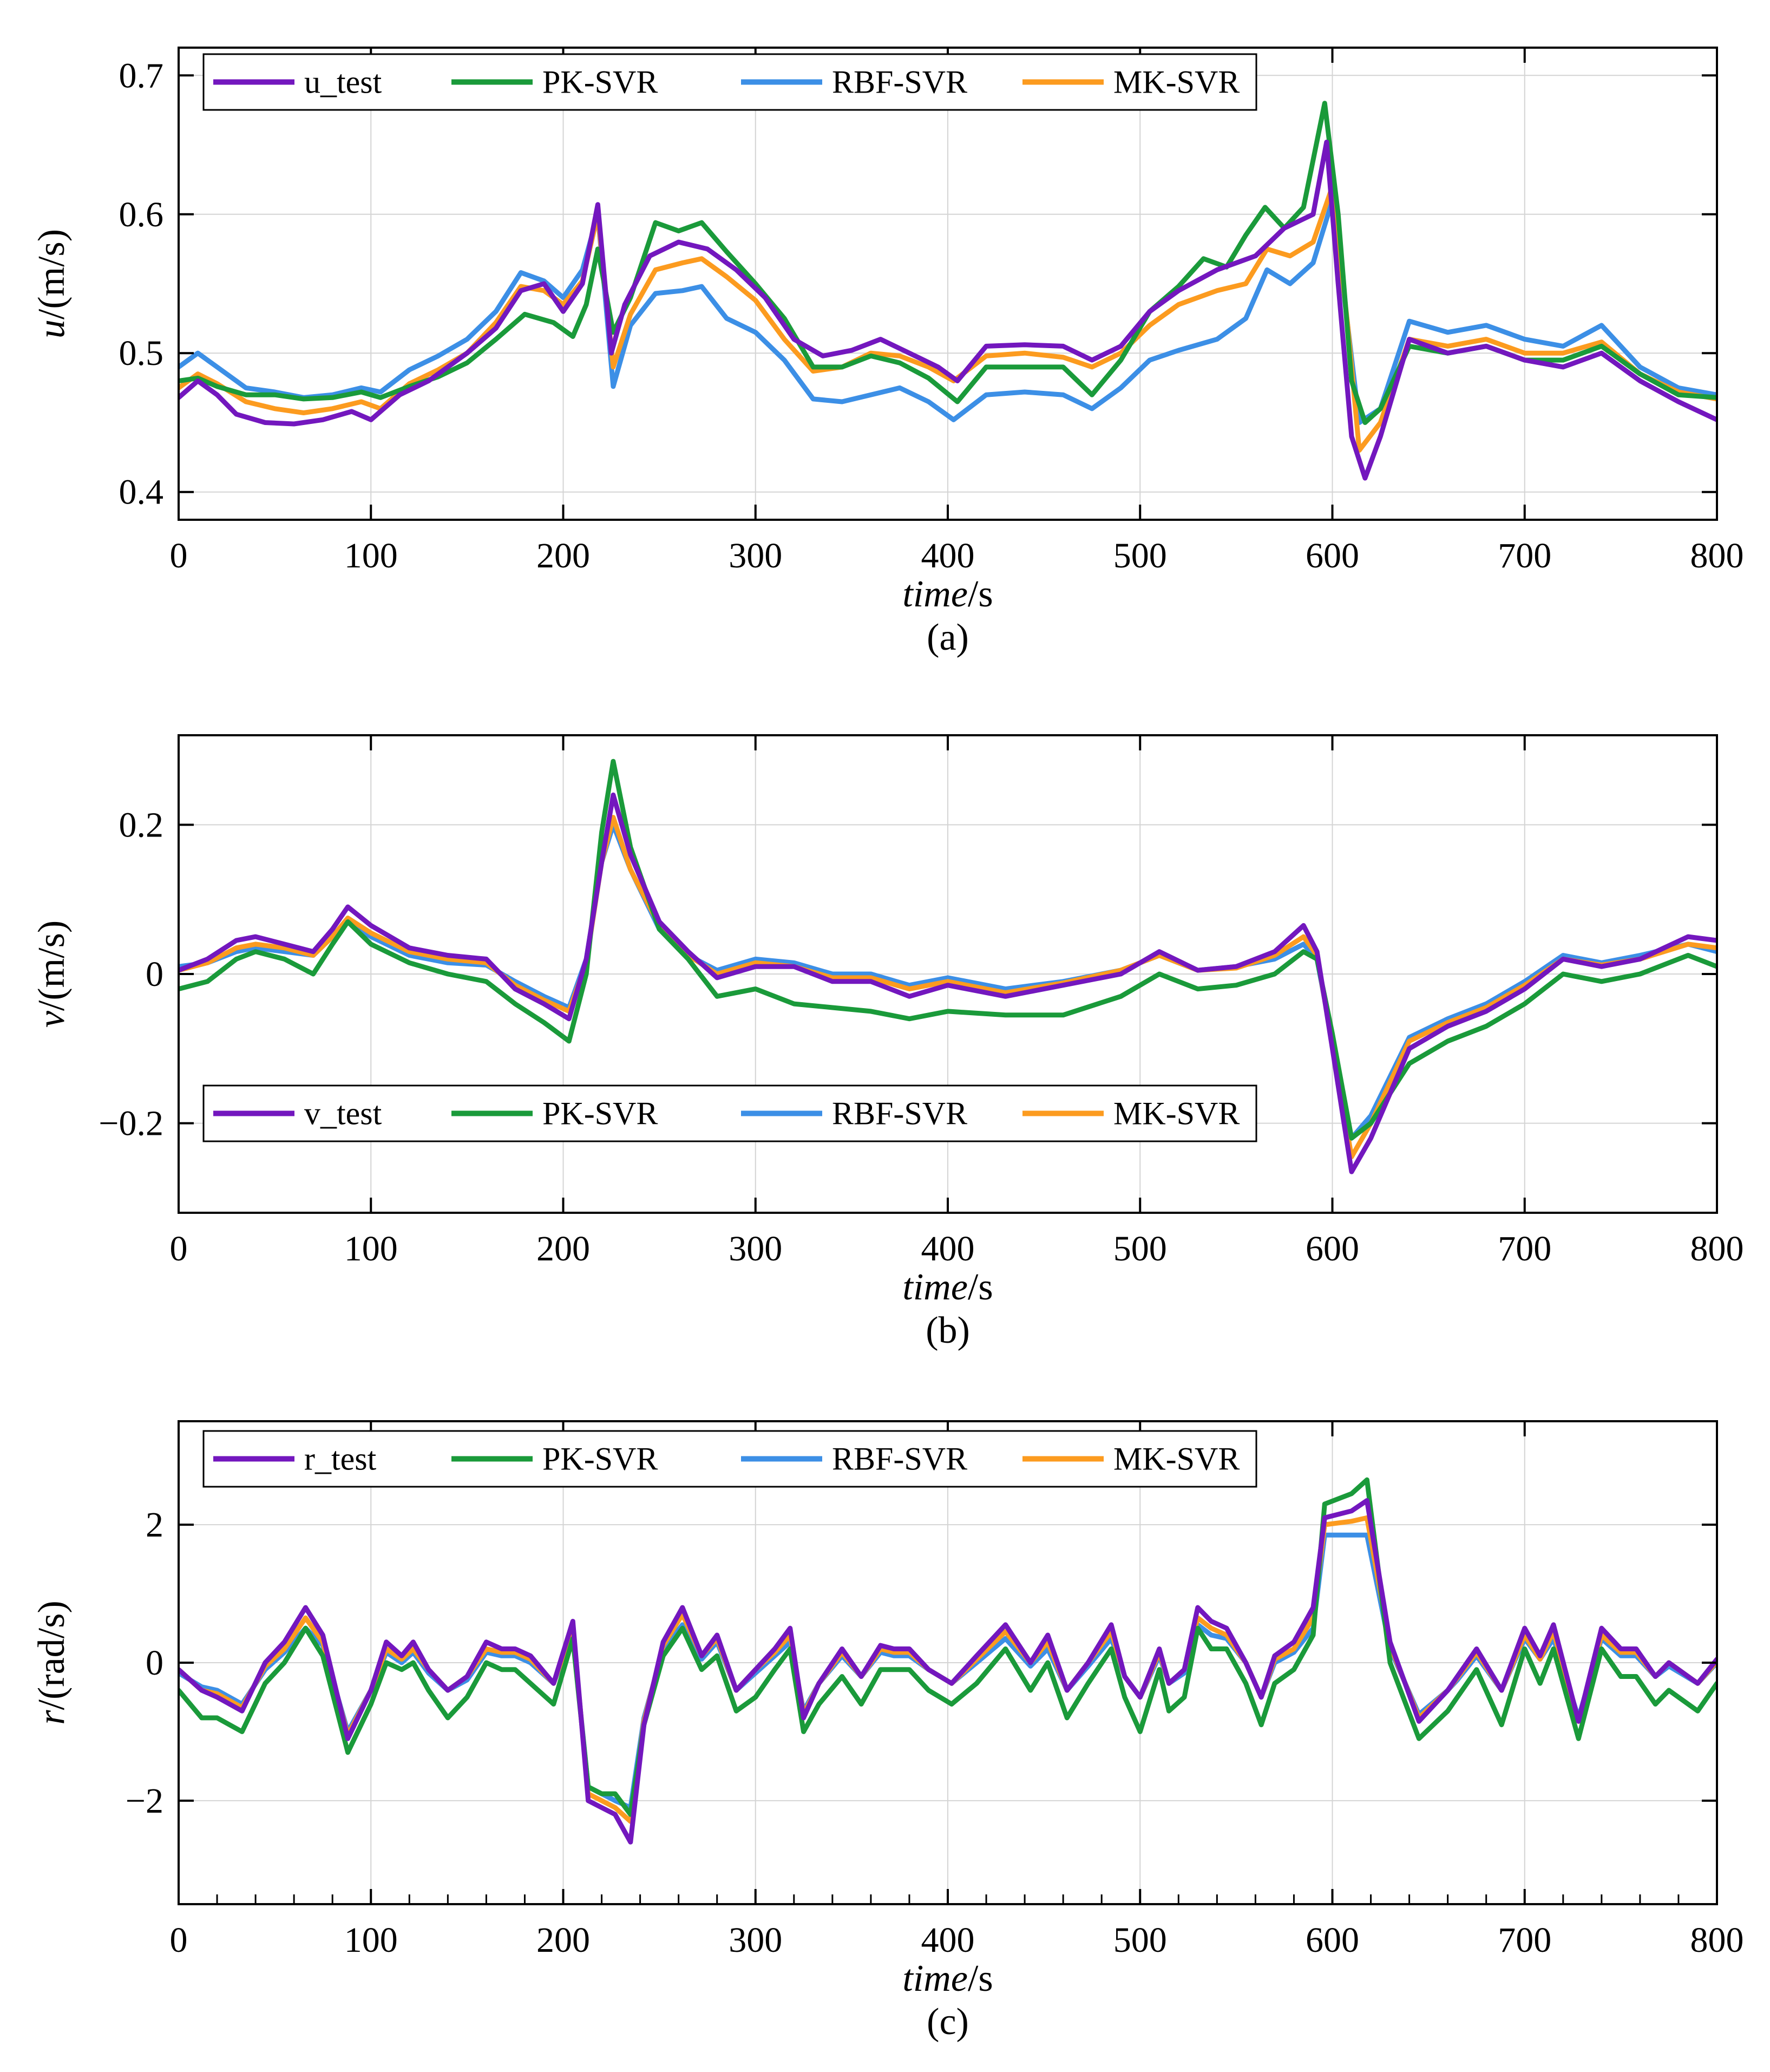  I want to click on y-axis-label: v/(m/s), so click(52, 974).